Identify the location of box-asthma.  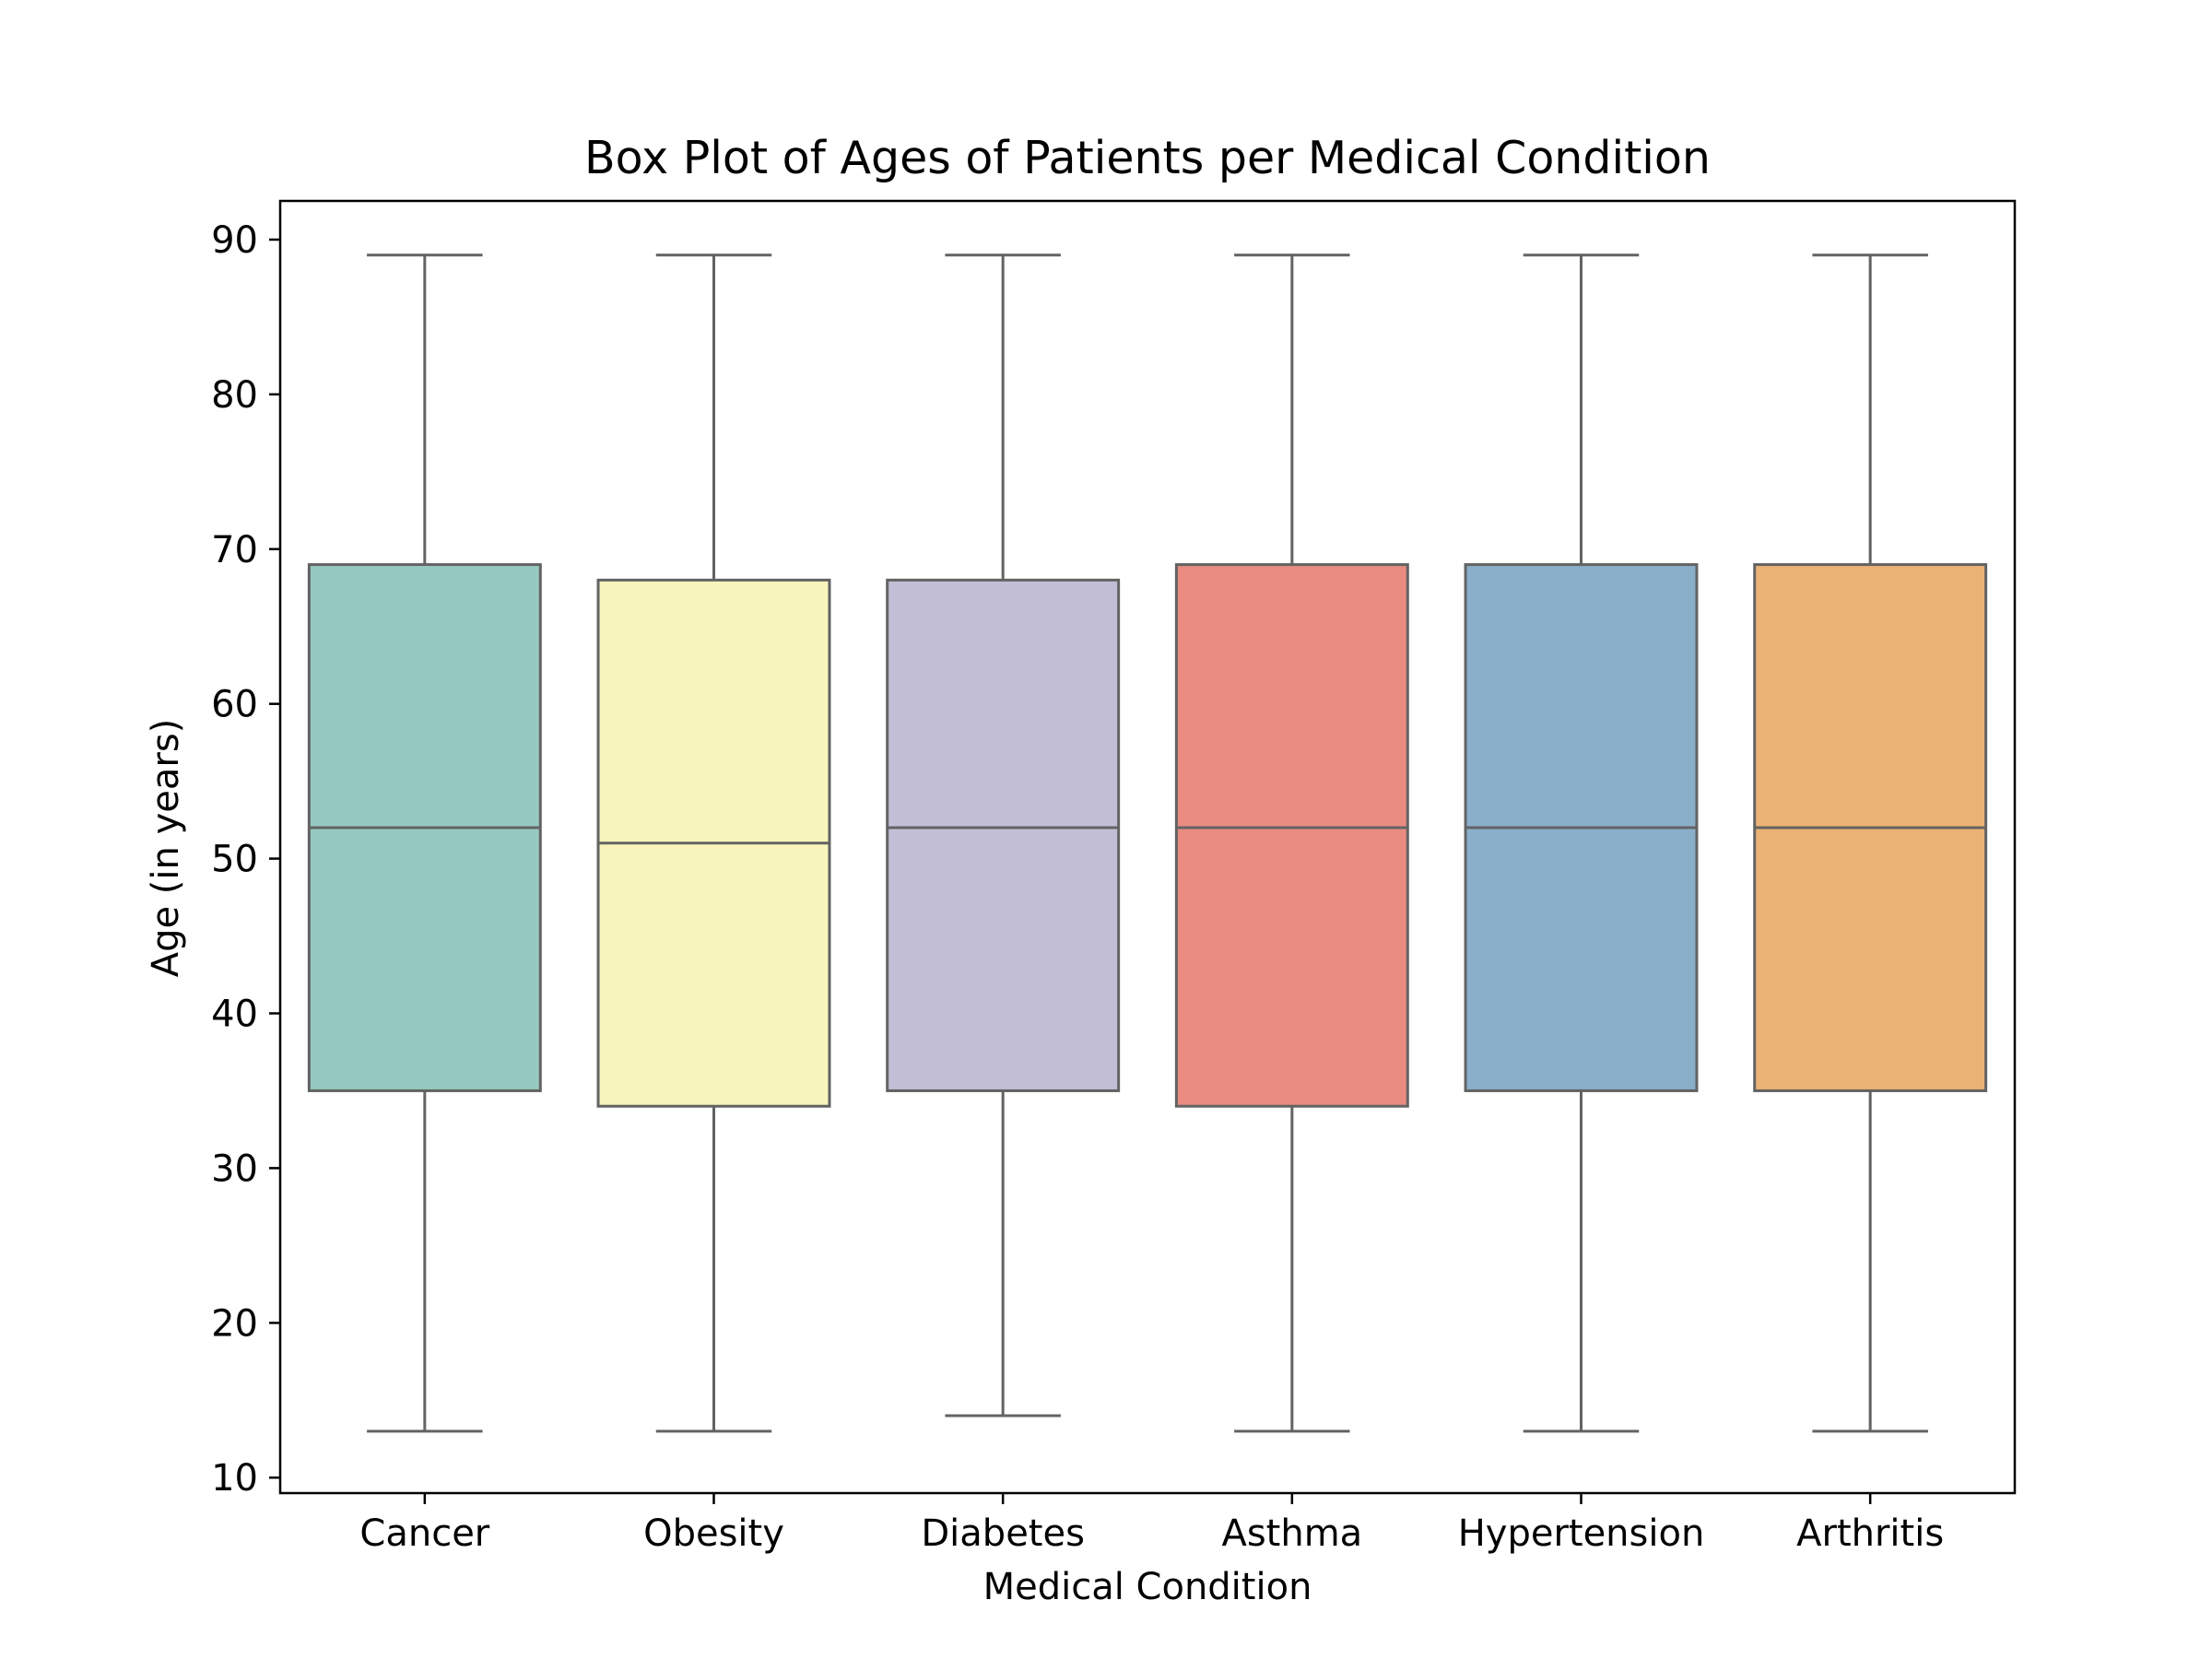
(1291, 843).